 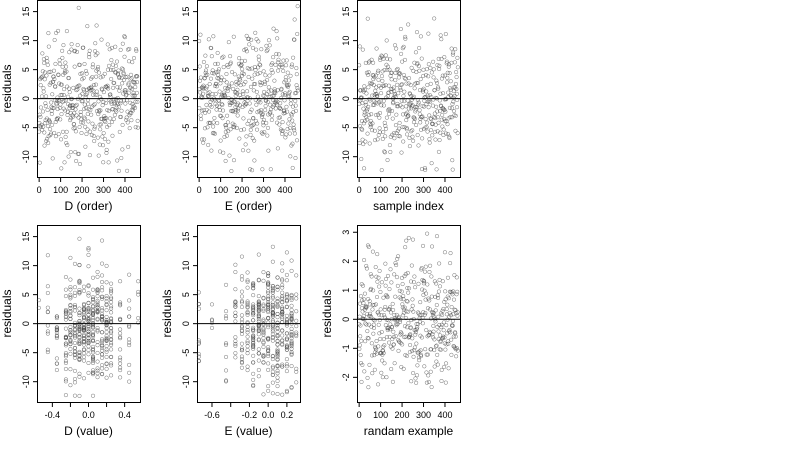 I want to click on y-tick-label: 10, so click(x=26, y=41).